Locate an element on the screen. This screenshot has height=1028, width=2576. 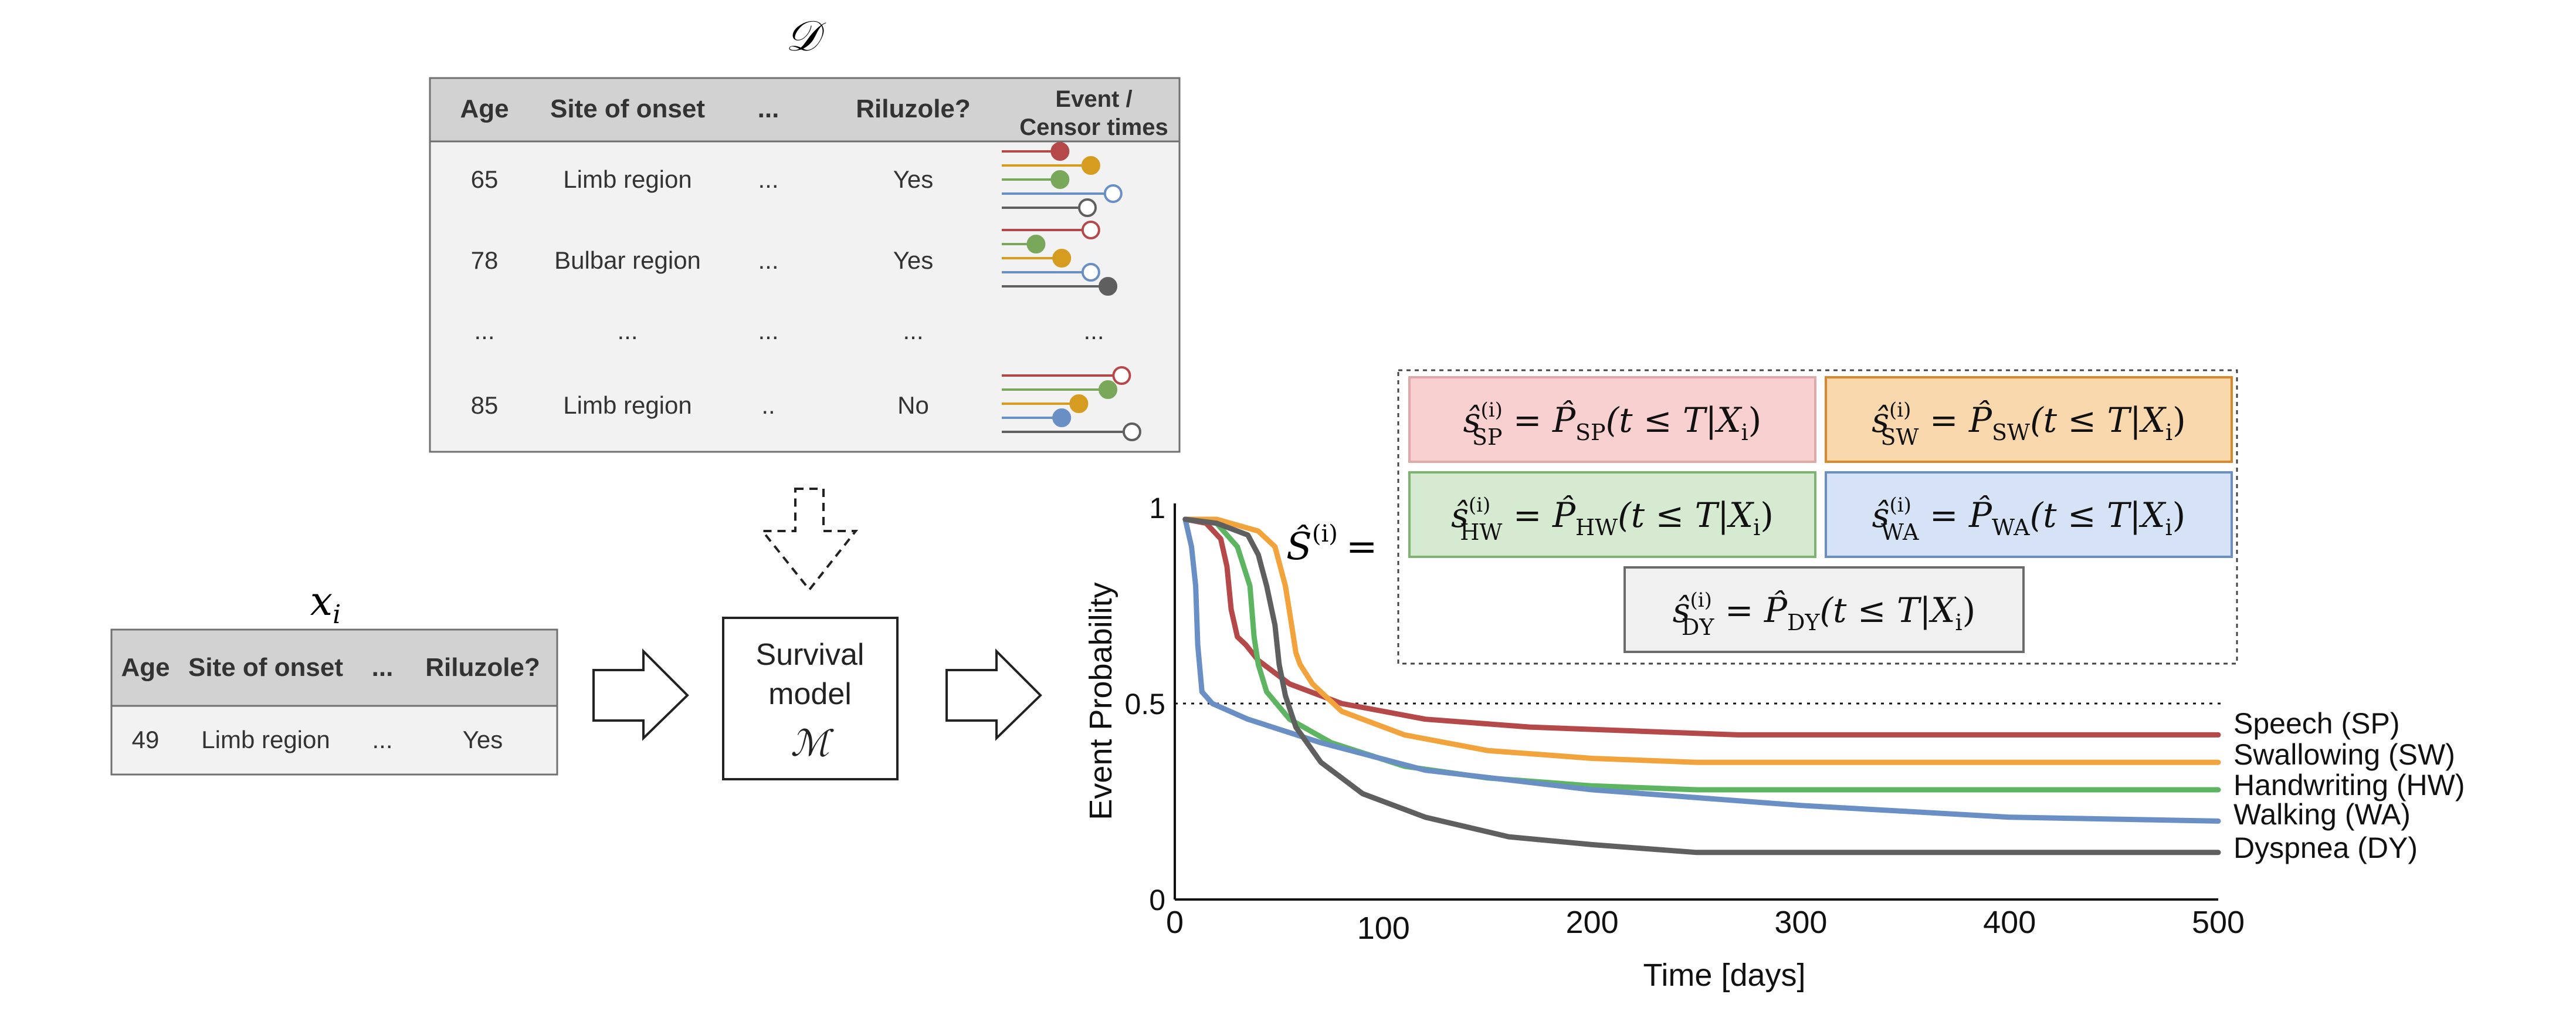
patient-header-riluzole: Riluzole? is located at coordinates (482, 667).